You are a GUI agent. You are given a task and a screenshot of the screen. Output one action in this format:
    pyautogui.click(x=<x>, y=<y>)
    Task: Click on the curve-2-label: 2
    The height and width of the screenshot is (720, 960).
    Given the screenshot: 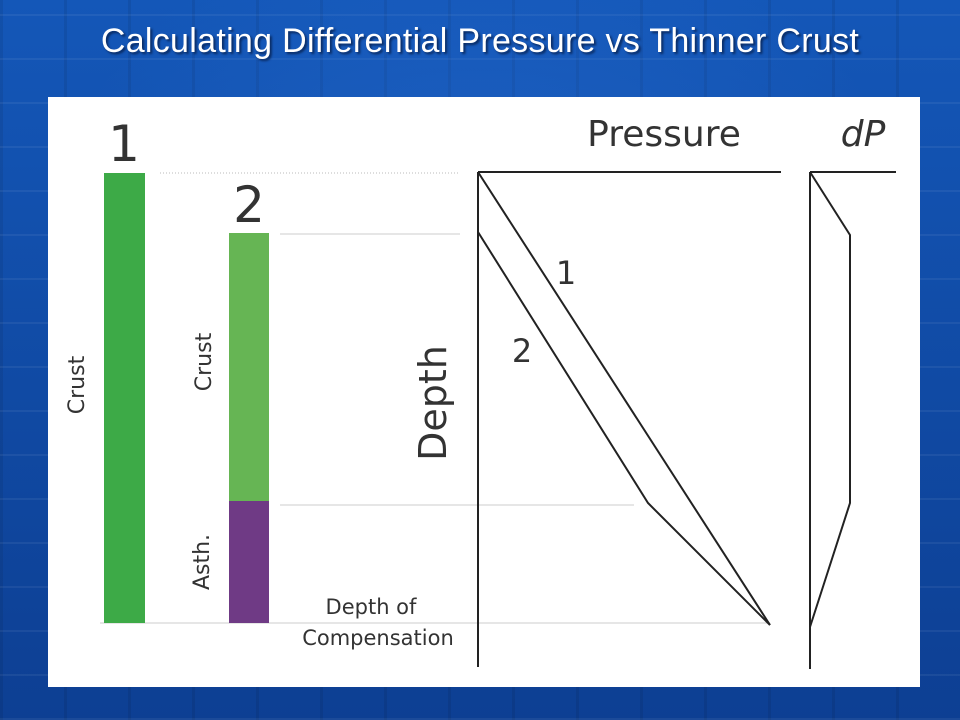 What is the action you would take?
    pyautogui.click(x=522, y=351)
    